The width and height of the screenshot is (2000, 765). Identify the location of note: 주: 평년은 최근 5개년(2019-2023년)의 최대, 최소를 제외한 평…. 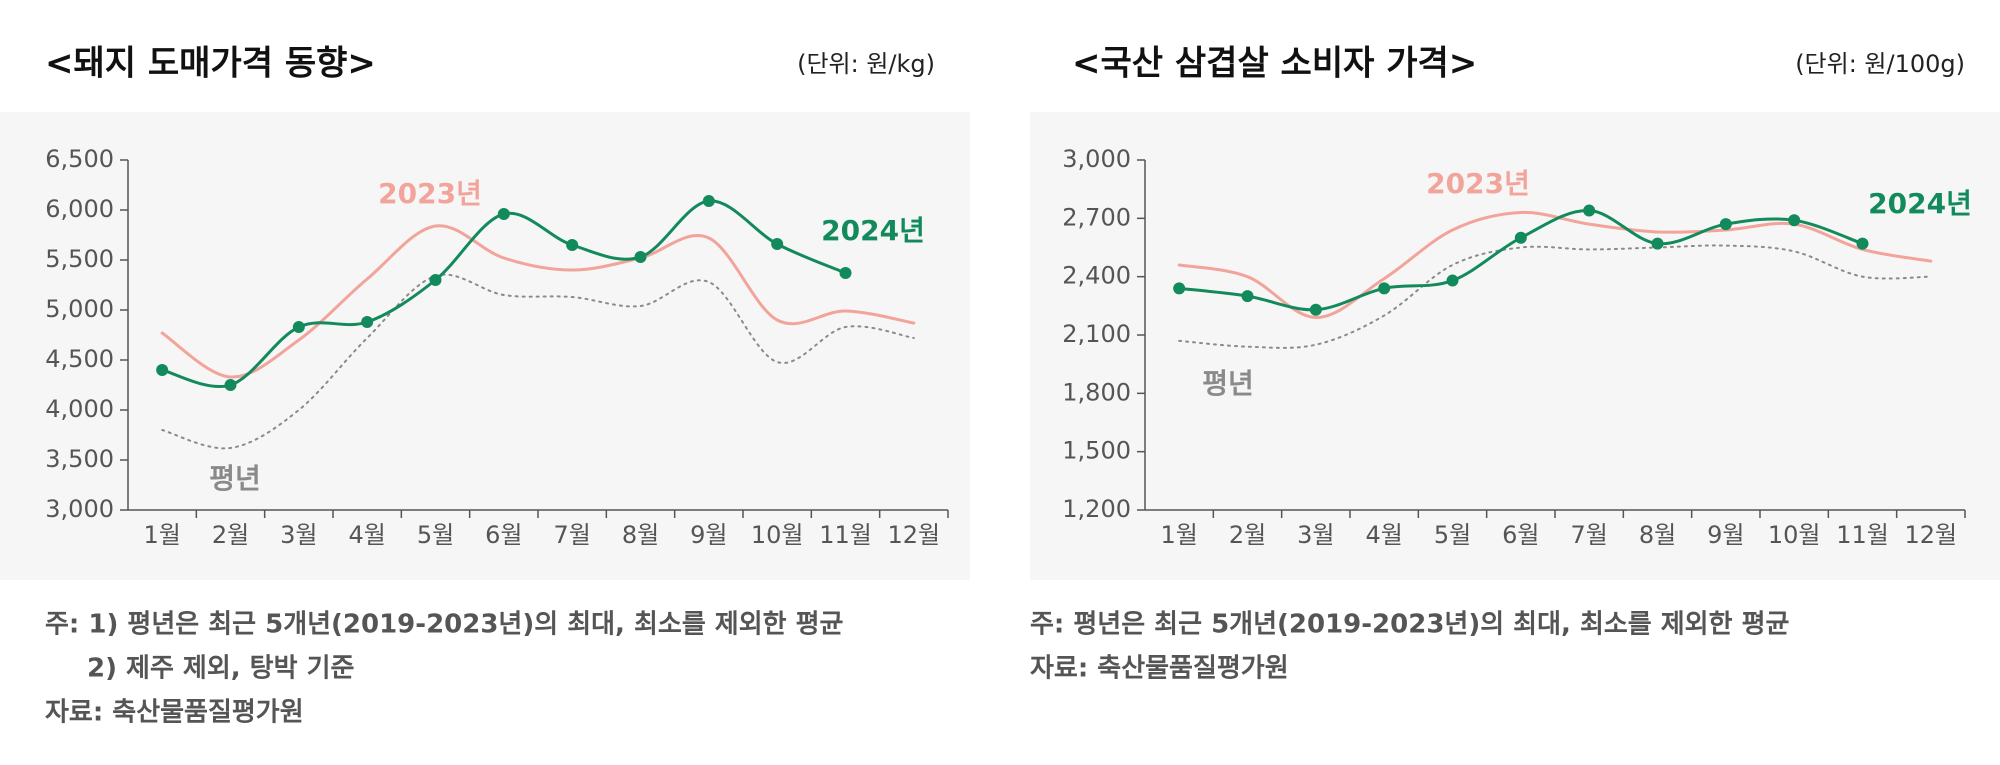
(1409, 625).